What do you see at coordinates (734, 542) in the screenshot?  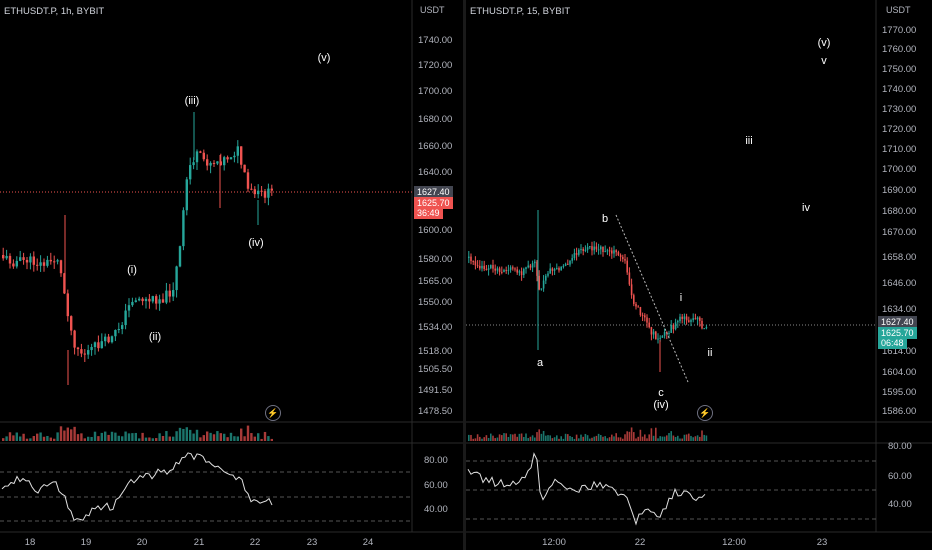 I see `time-tick-label: 12:00` at bounding box center [734, 542].